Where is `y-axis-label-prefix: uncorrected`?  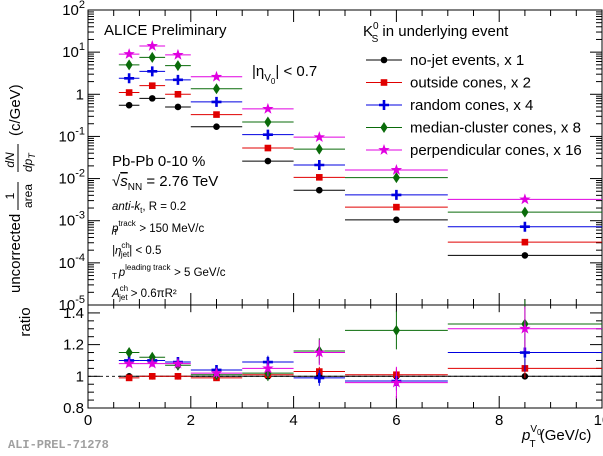 y-axis-label-prefix: uncorrected is located at coordinates (15, 253).